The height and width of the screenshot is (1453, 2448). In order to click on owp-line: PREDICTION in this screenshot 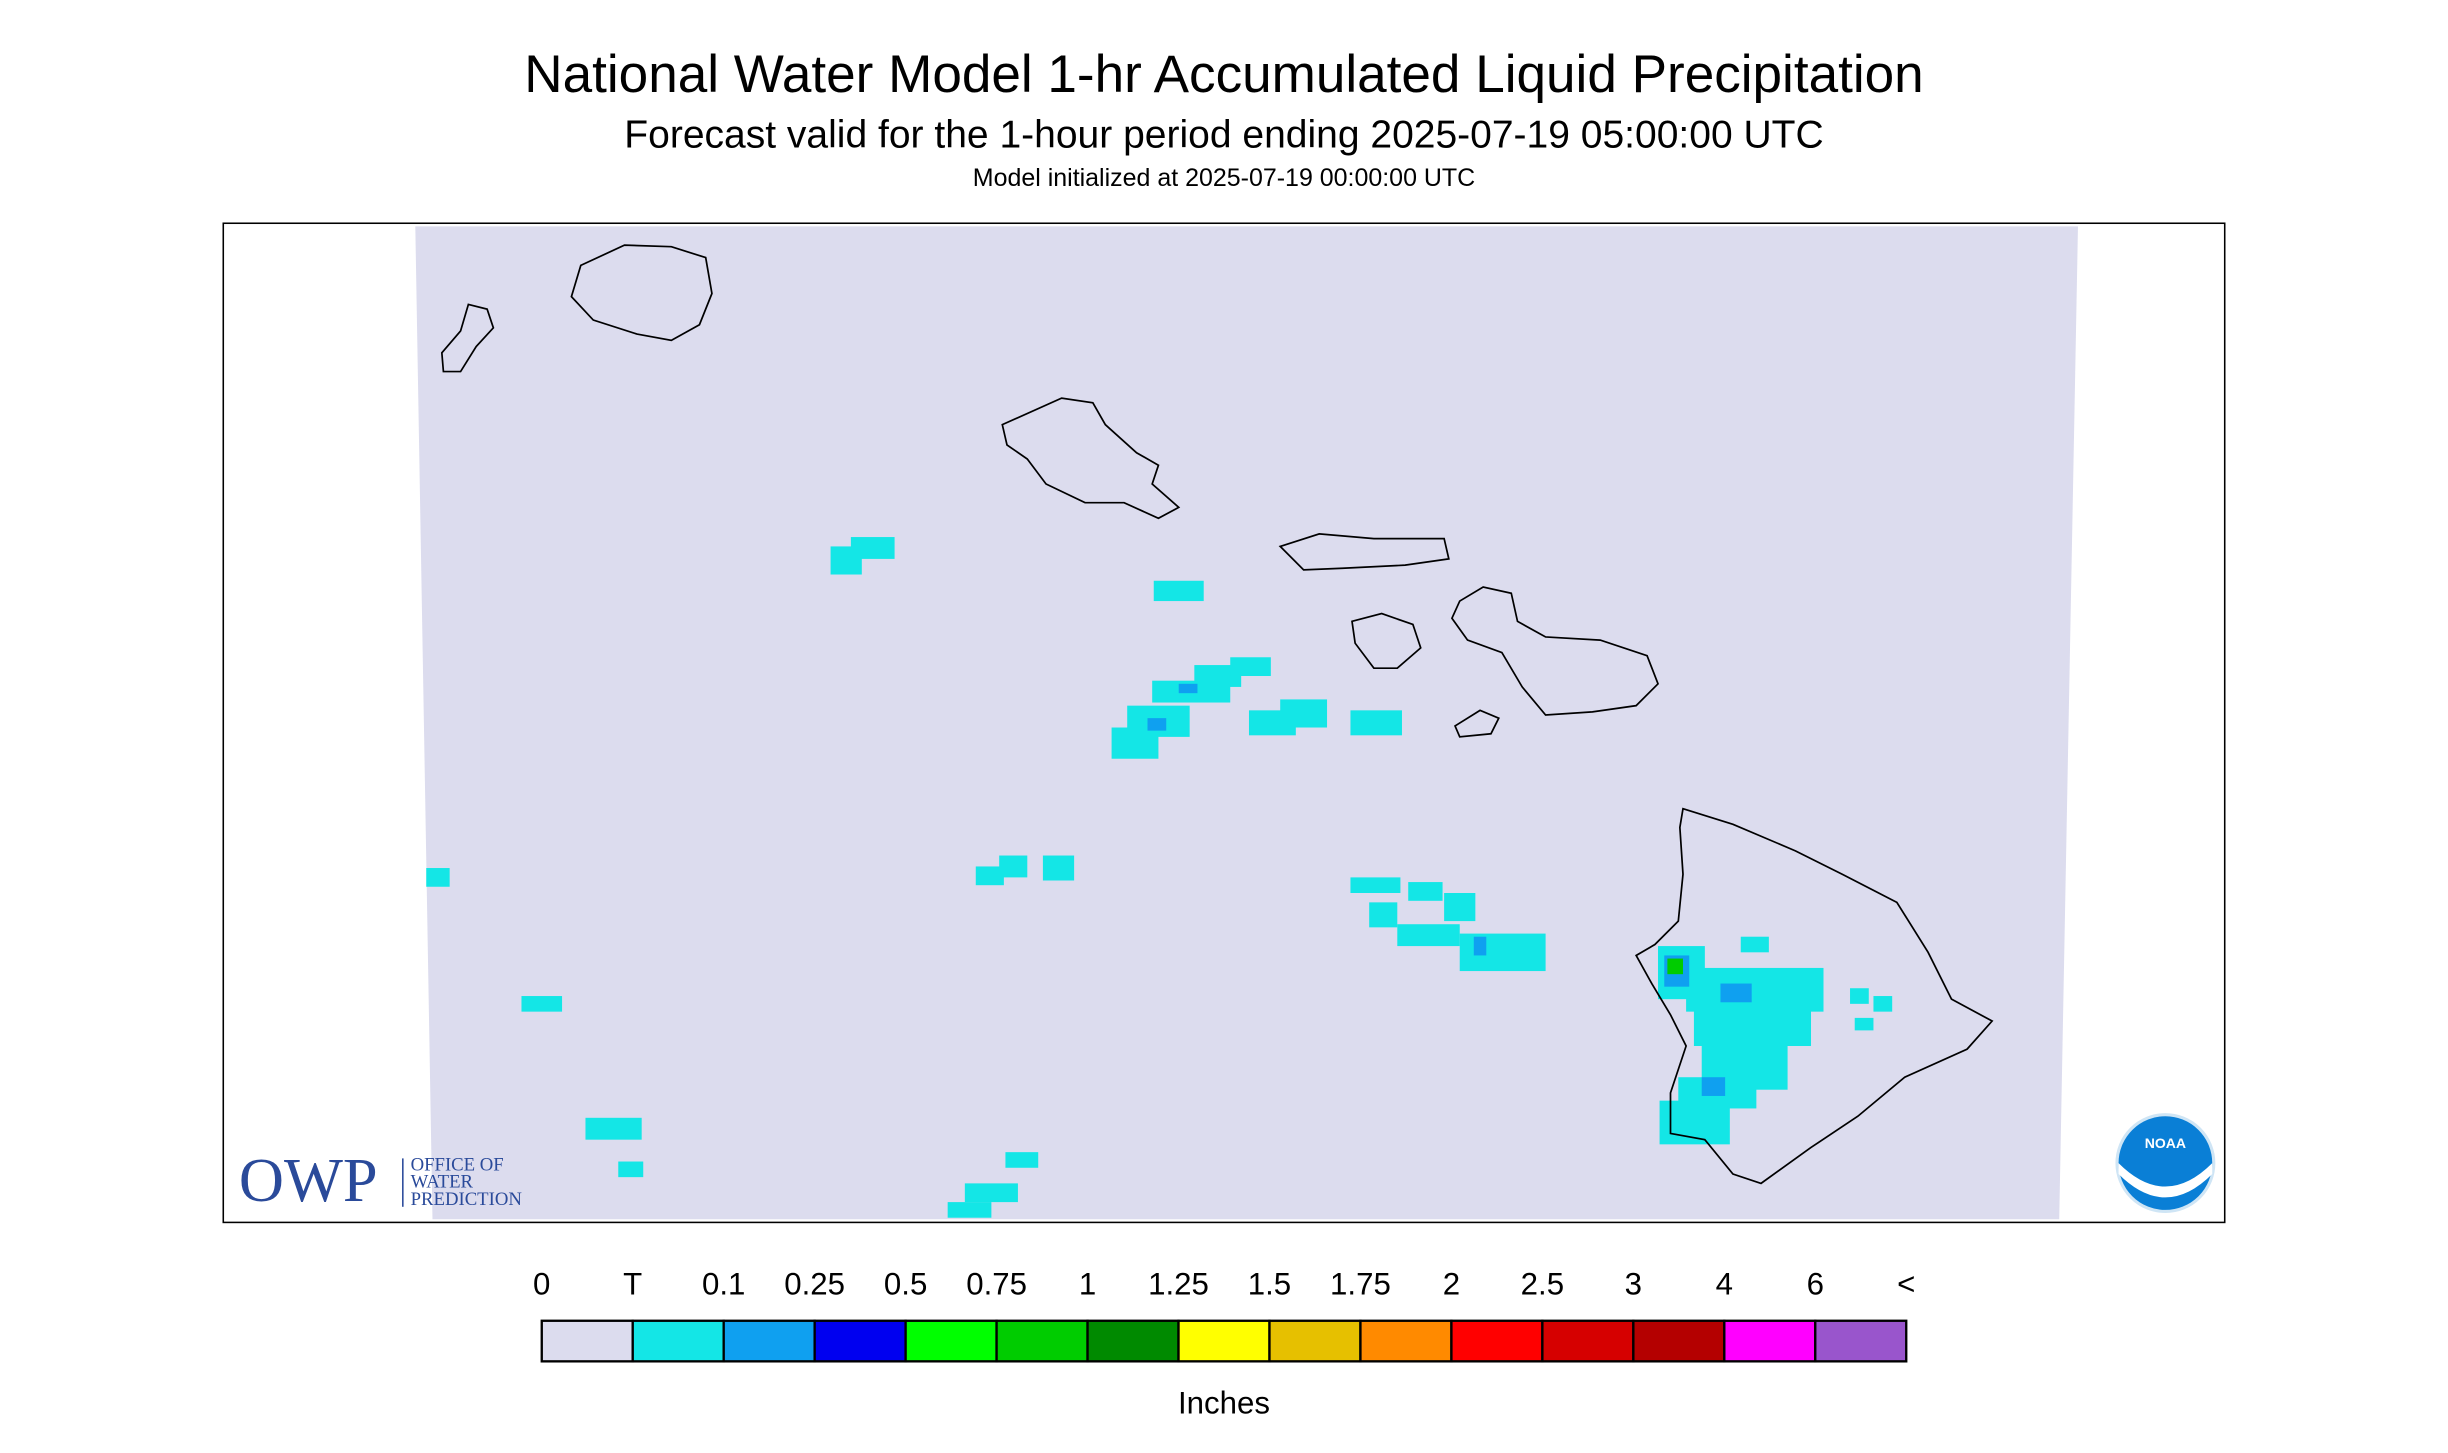, I will do `click(467, 1199)`.